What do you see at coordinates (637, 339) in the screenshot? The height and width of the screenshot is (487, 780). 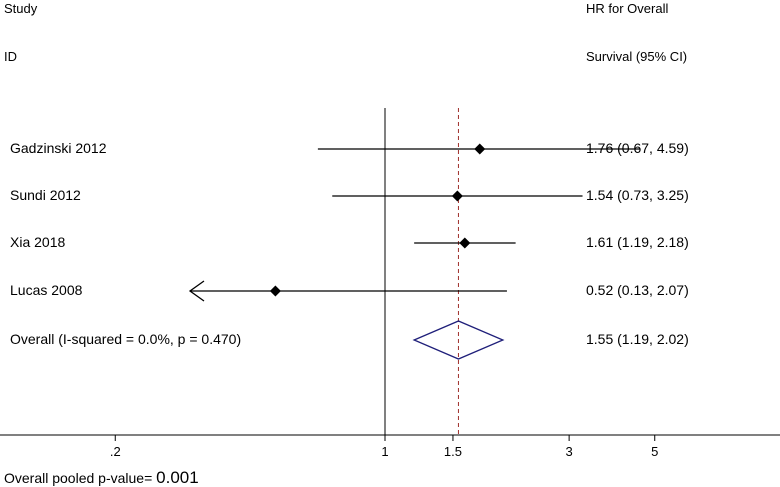 I see `overall-ci-text: 1.55 (1.19, 2.02)` at bounding box center [637, 339].